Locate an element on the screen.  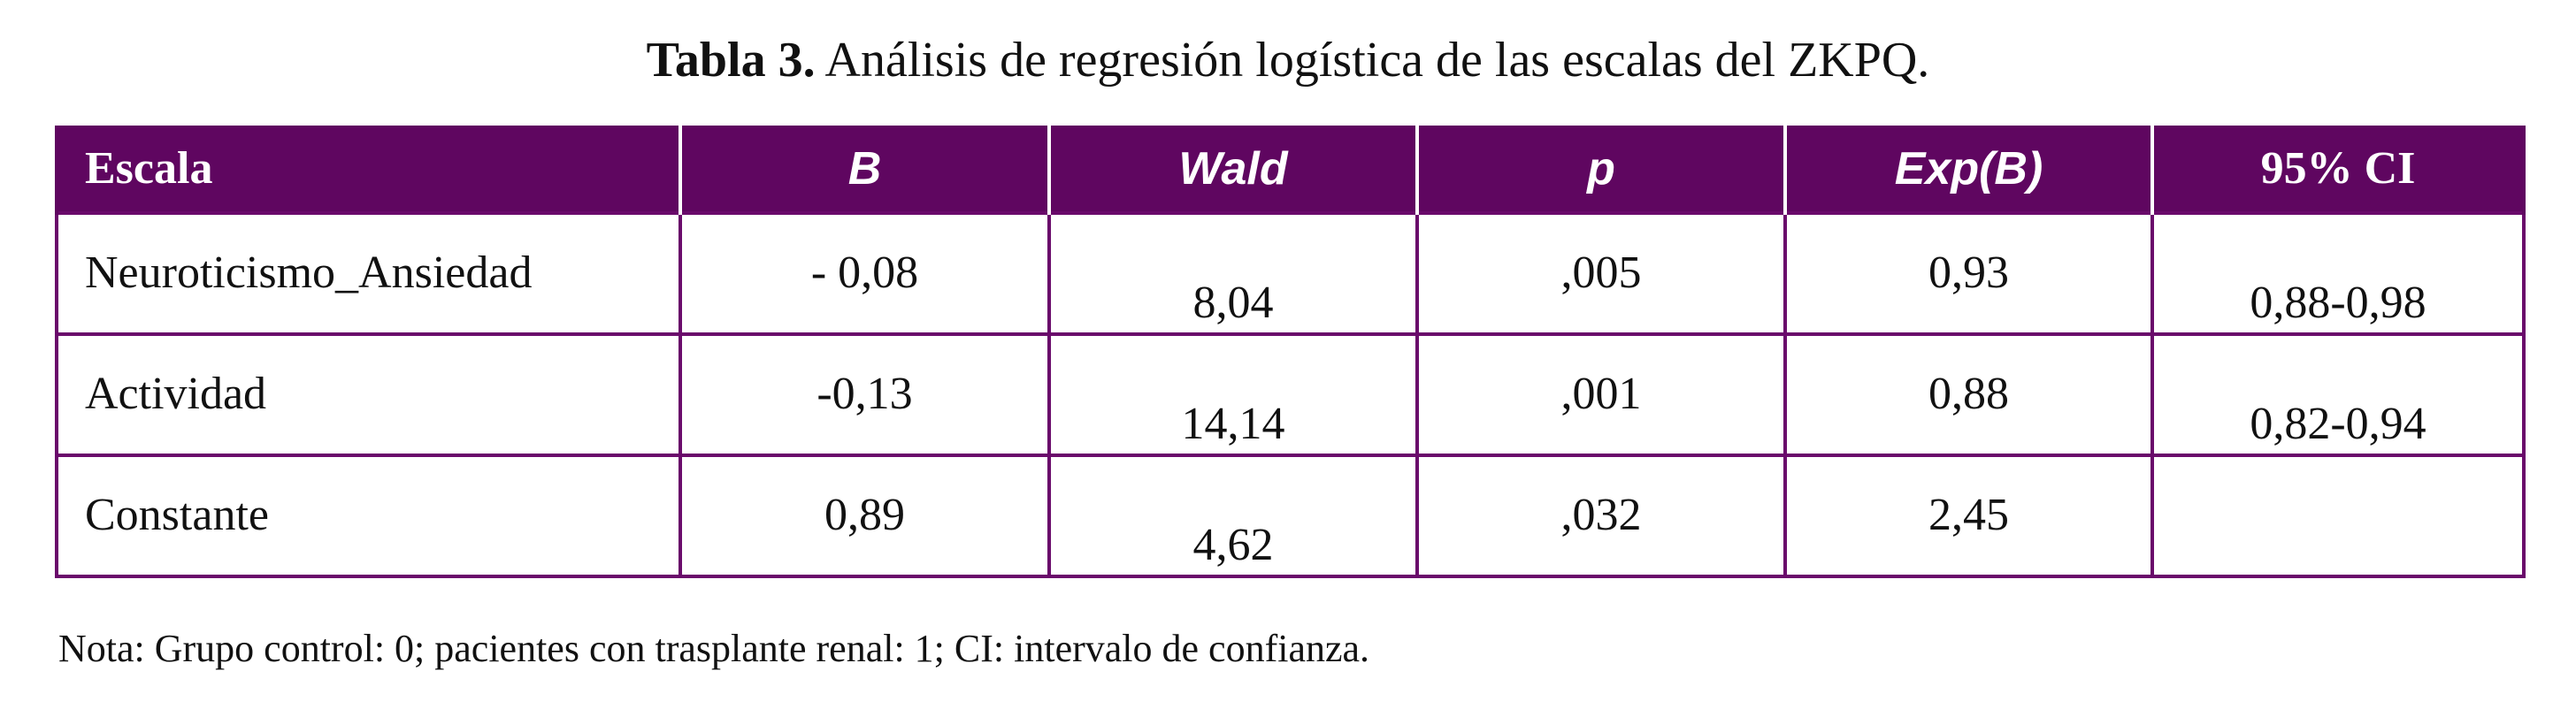
table-cell: 8,04 is located at coordinates (1233, 273).